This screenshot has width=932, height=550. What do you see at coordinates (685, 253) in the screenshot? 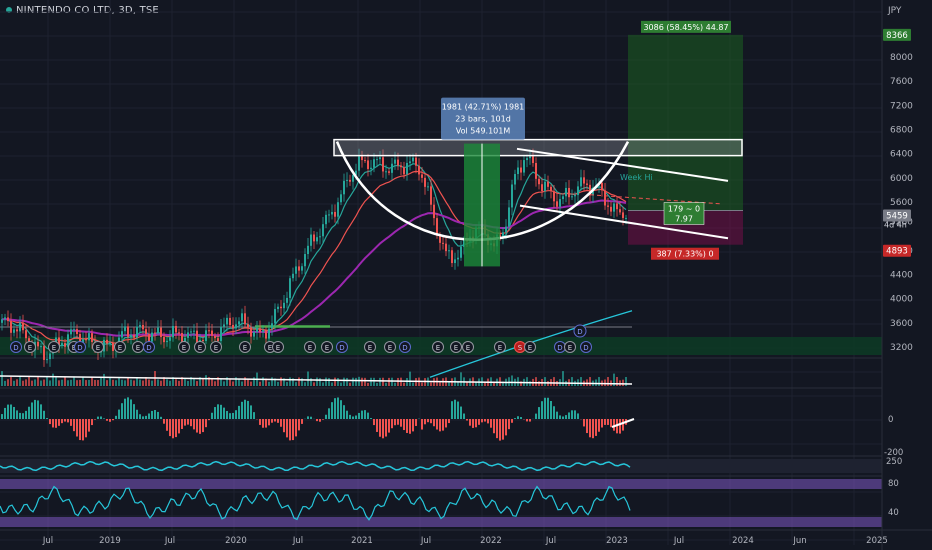
I see `stop-label-box` at bounding box center [685, 253].